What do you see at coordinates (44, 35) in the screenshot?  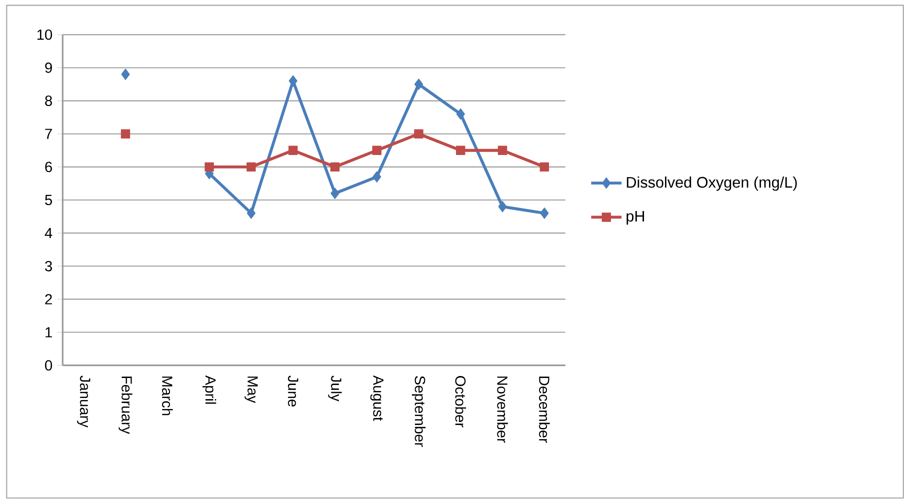 I see `y-tick-label: 10` at bounding box center [44, 35].